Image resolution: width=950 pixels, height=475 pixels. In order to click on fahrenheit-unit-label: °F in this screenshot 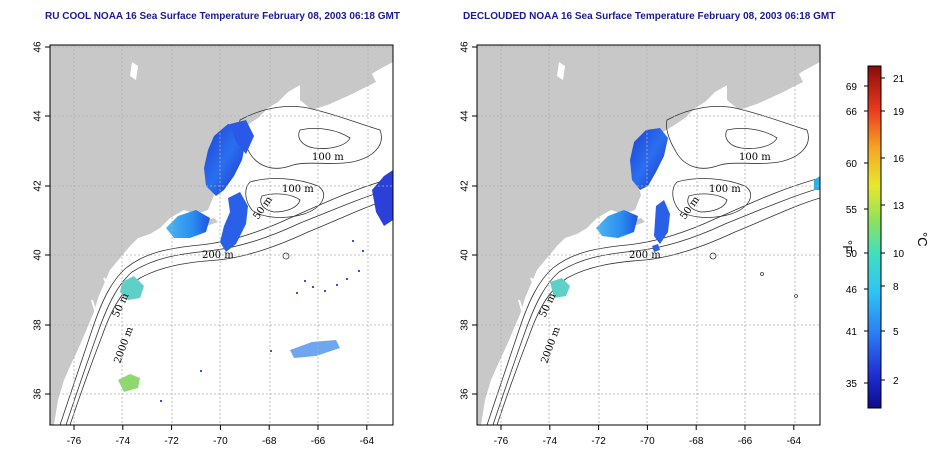, I will do `click(847, 246)`.